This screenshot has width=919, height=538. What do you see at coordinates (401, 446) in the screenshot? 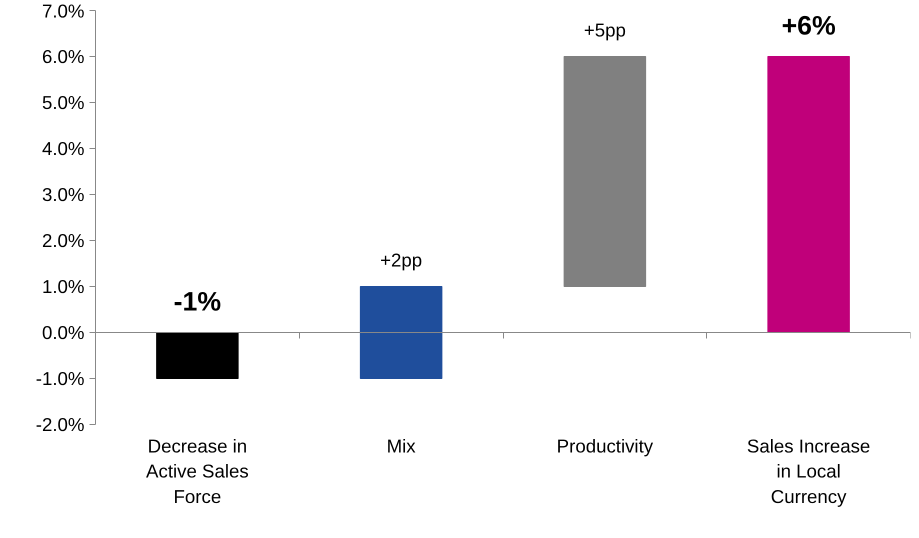
I see `x-tick-label: Mix` at bounding box center [401, 446].